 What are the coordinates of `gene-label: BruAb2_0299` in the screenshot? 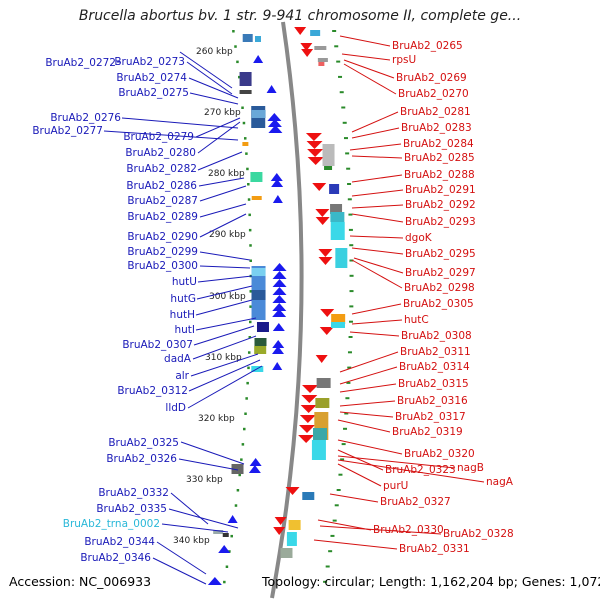 It's located at (162, 252).